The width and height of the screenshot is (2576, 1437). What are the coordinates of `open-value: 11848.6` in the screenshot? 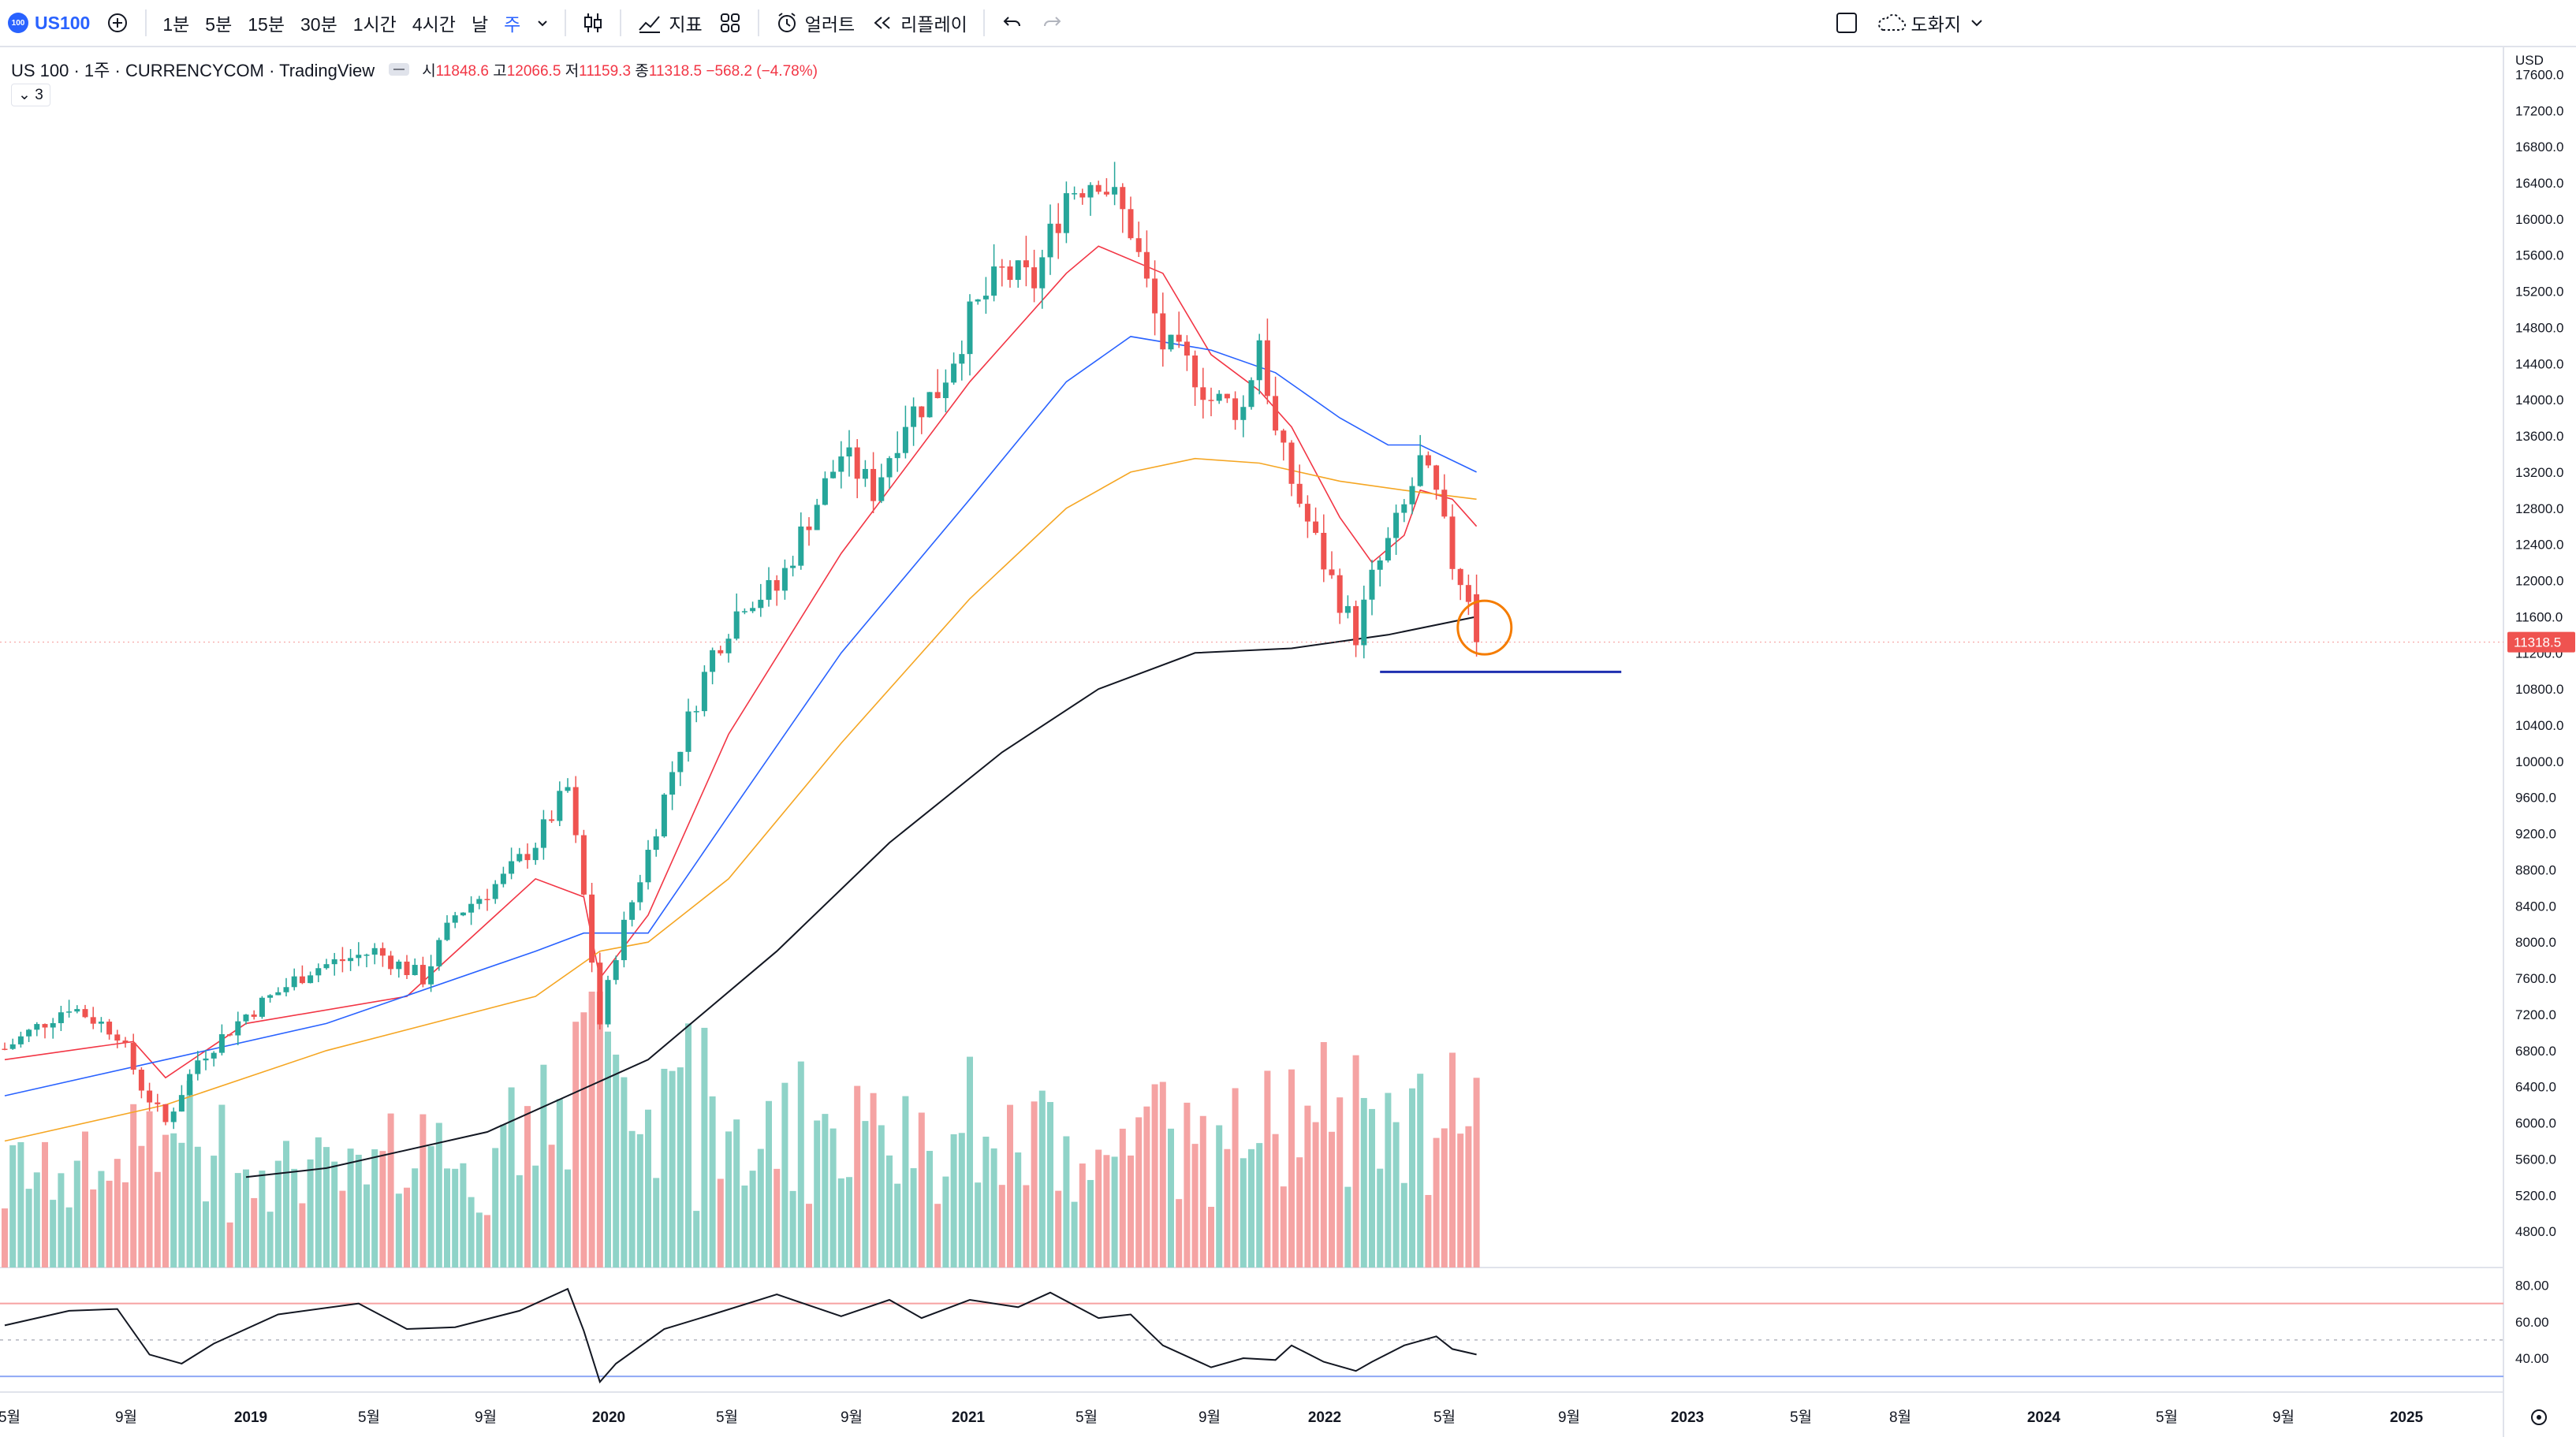 It's located at (462, 71).